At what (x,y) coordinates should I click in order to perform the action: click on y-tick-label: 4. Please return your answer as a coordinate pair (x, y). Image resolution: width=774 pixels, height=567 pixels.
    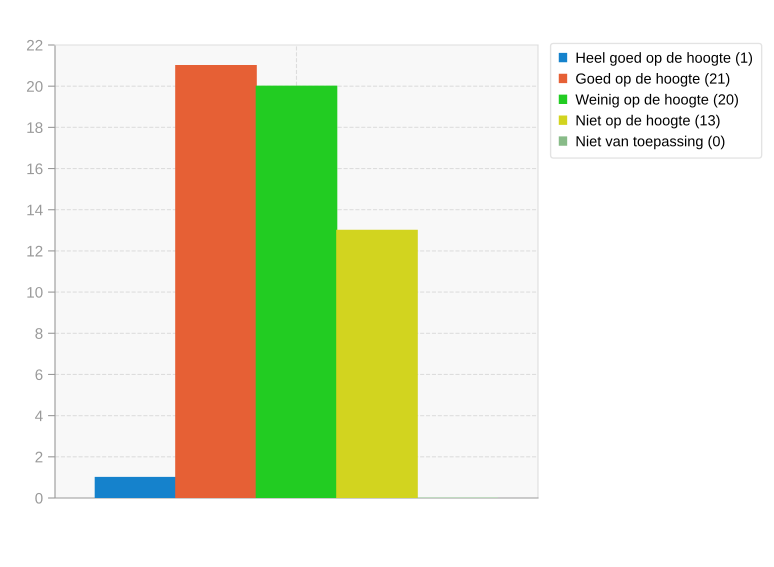
    Looking at the image, I should click on (39, 416).